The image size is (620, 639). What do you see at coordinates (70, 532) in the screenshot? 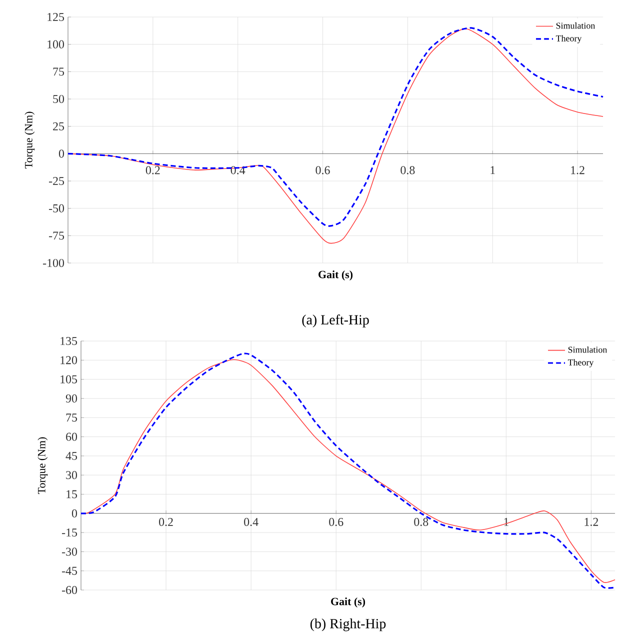
I see `y-tick-label: -15` at bounding box center [70, 532].